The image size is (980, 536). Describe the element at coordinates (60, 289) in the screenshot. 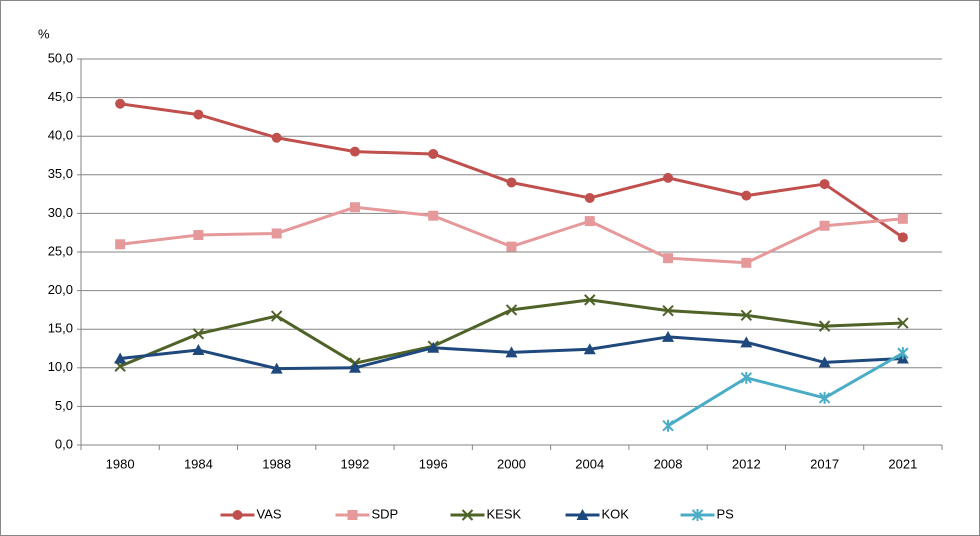

I see `y-tick-label: 20,0` at that location.